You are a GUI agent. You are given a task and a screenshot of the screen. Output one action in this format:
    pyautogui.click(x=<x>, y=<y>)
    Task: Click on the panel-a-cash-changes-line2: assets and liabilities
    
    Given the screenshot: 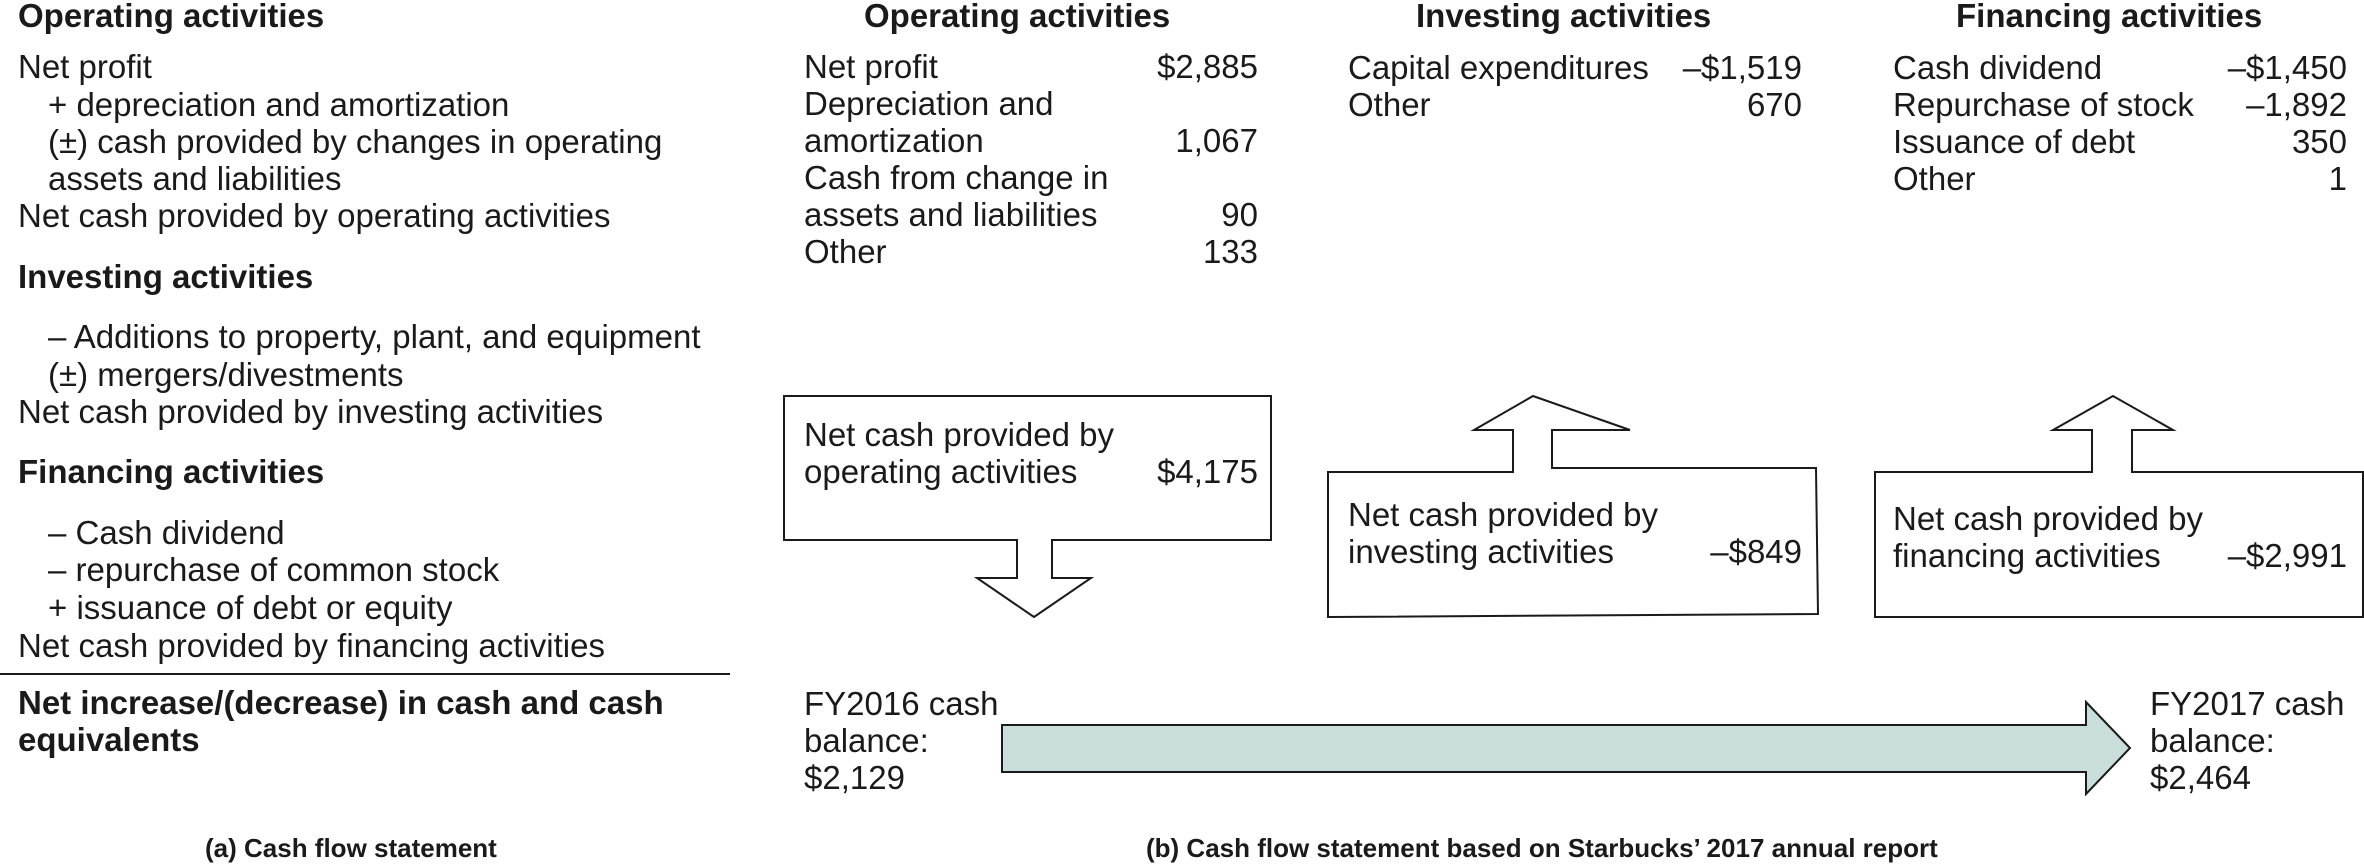 What is the action you would take?
    pyautogui.click(x=195, y=178)
    